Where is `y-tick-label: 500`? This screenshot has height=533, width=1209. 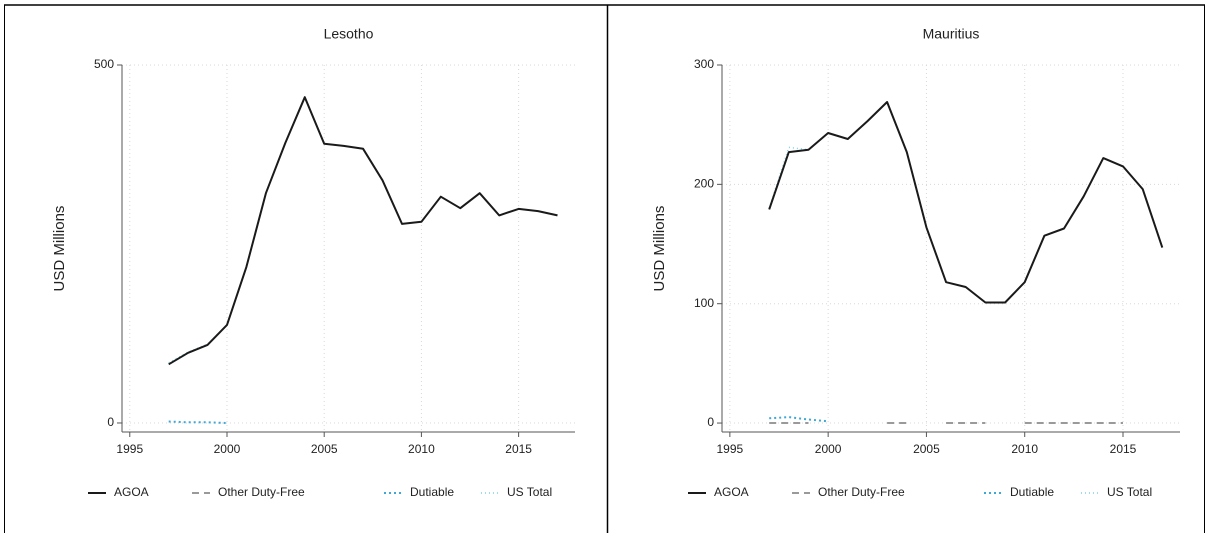
y-tick-label: 500 is located at coordinates (104, 64).